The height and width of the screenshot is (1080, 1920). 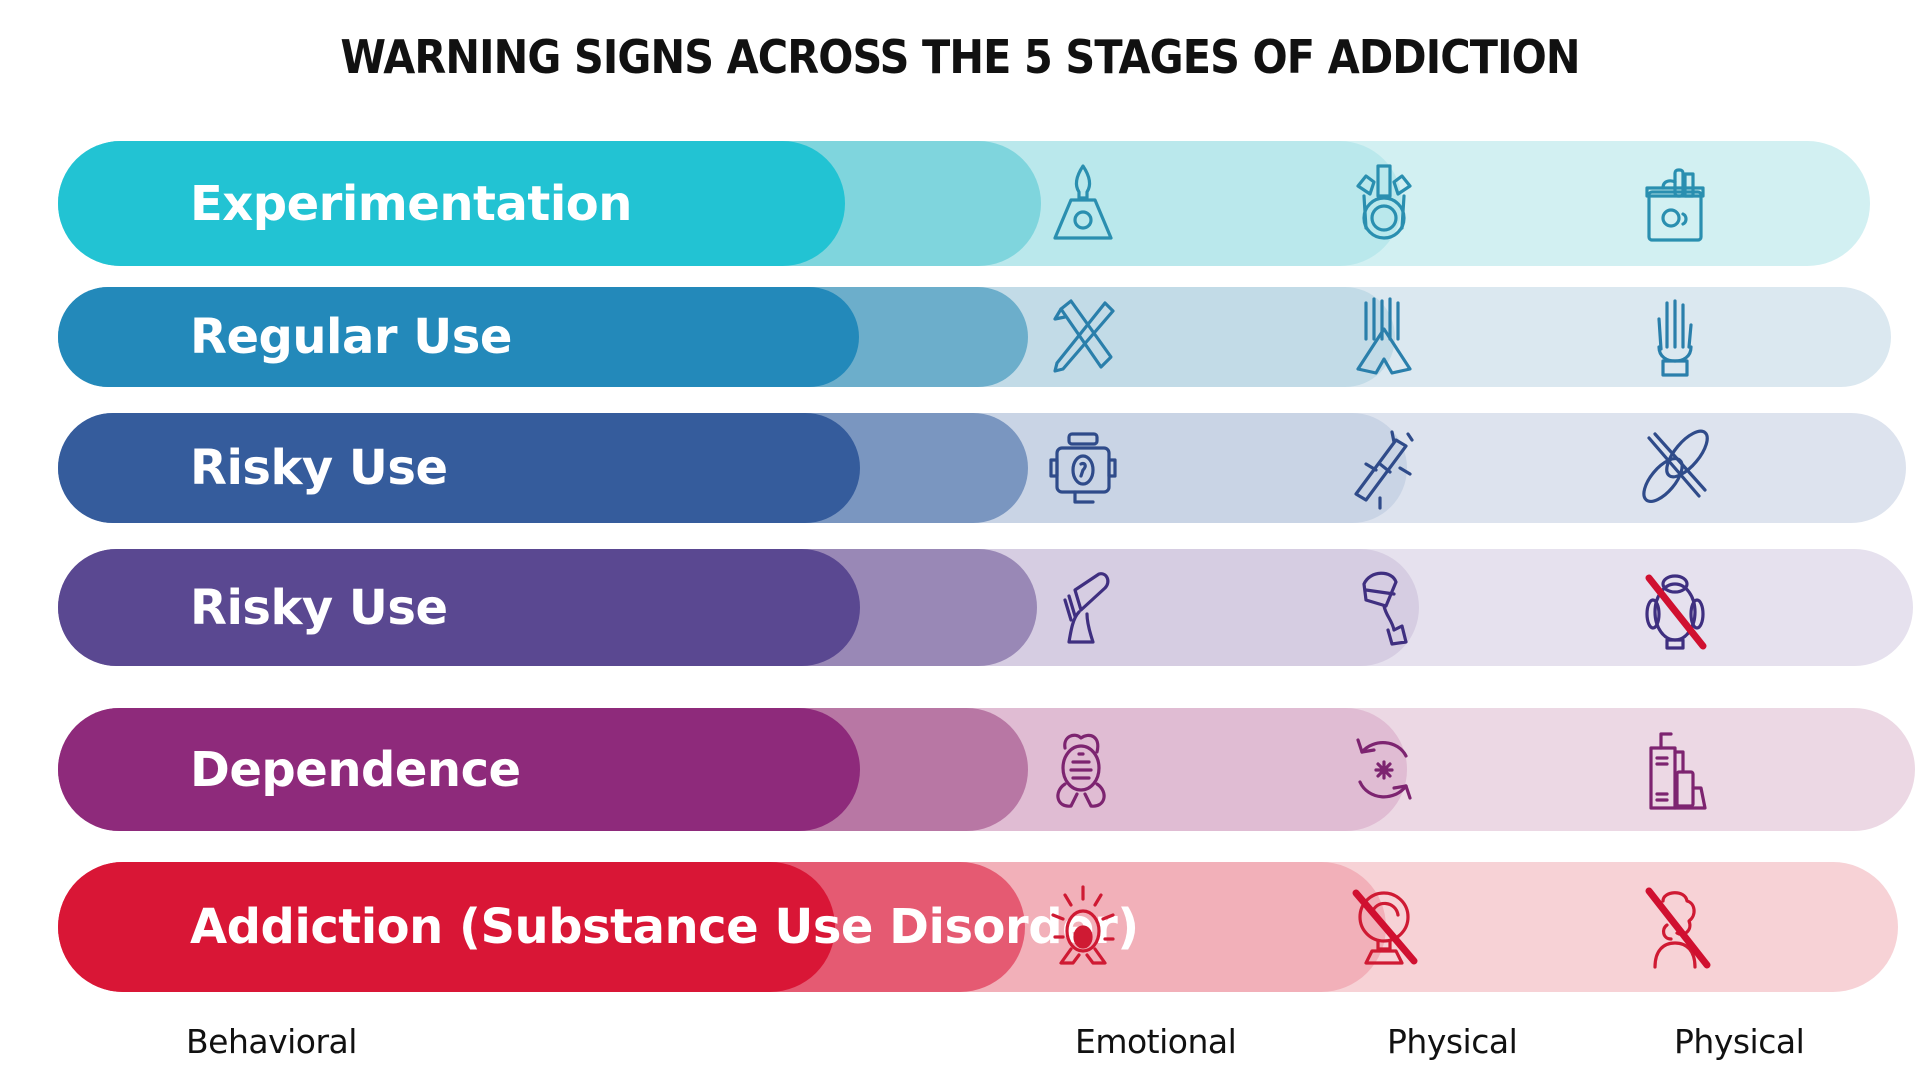 I want to click on burner-flame-icon, so click(x=1083, y=204).